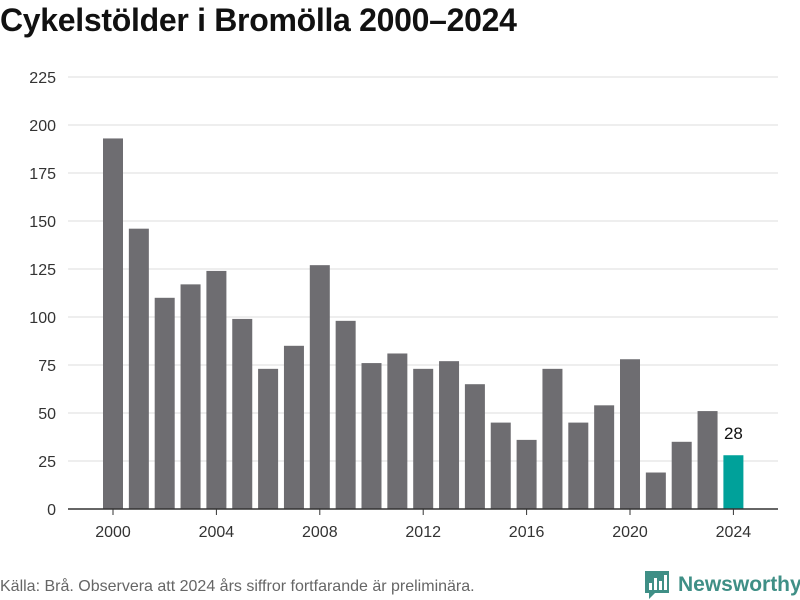 This screenshot has width=800, height=600. Describe the element at coordinates (474, 446) in the screenshot. I see `bar-2014` at that location.